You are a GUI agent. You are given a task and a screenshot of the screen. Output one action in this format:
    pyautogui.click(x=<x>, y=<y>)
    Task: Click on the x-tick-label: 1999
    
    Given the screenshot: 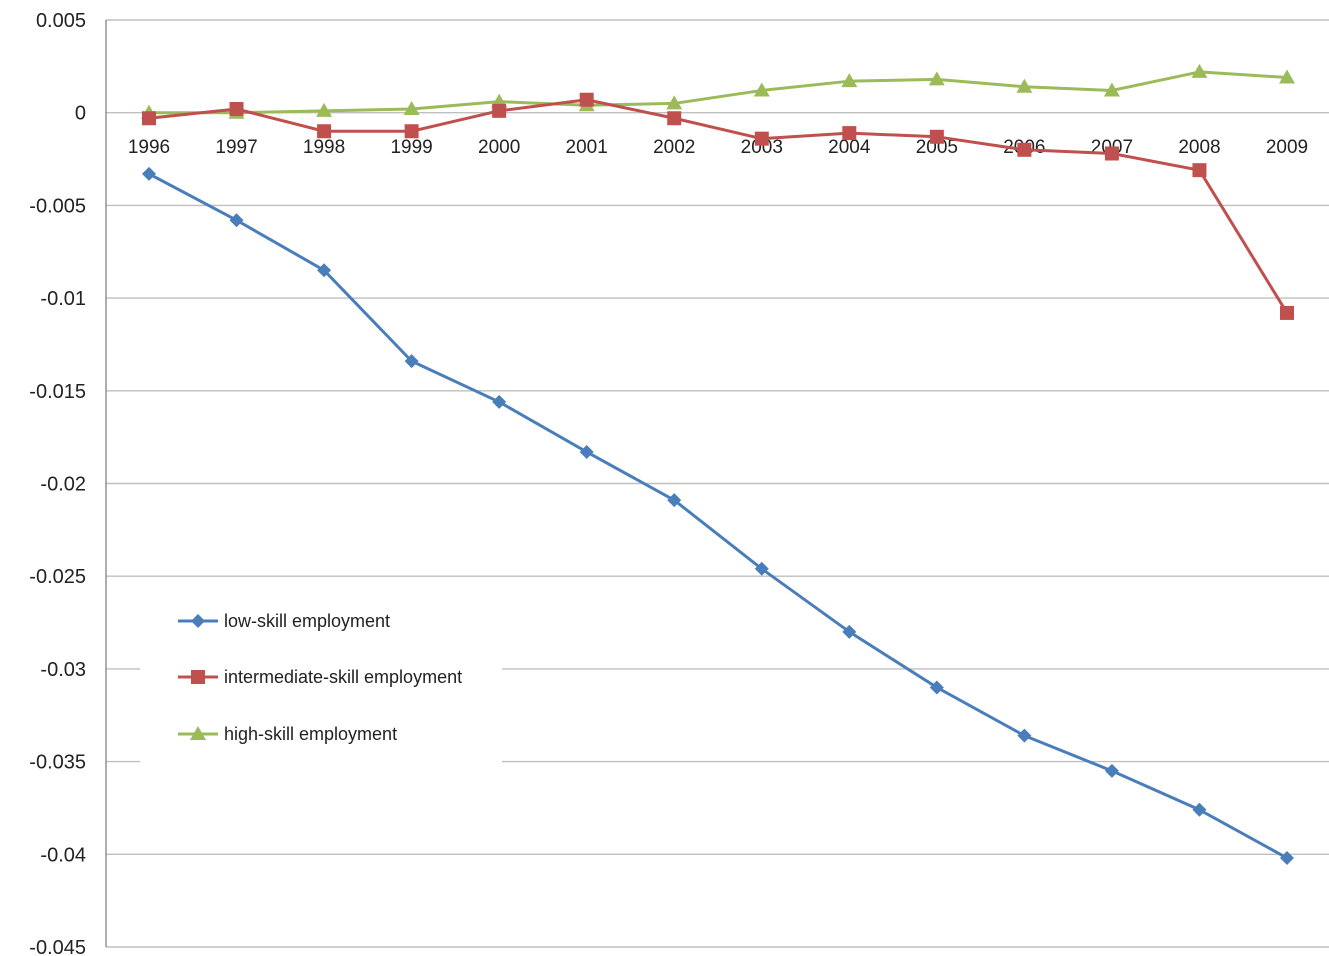 What is the action you would take?
    pyautogui.click(x=411, y=147)
    